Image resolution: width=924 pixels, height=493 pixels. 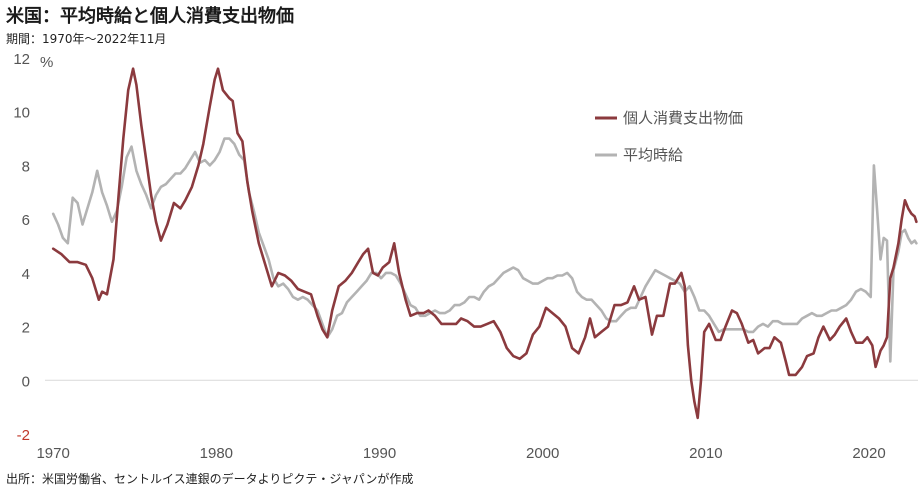 What do you see at coordinates (26, 381) in the screenshot?
I see `y-tick-label: 0` at bounding box center [26, 381].